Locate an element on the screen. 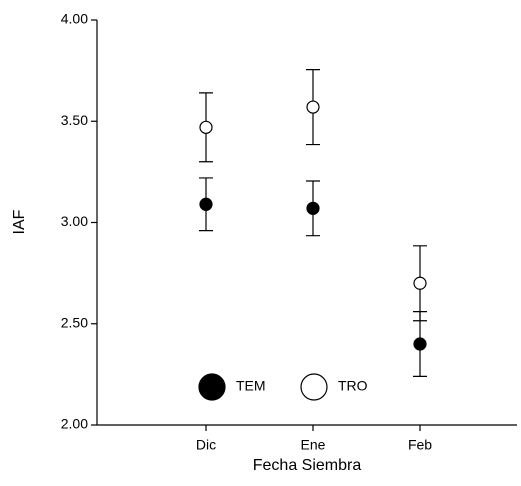 This screenshot has height=486, width=521. legend-label: TEM is located at coordinates (251, 386).